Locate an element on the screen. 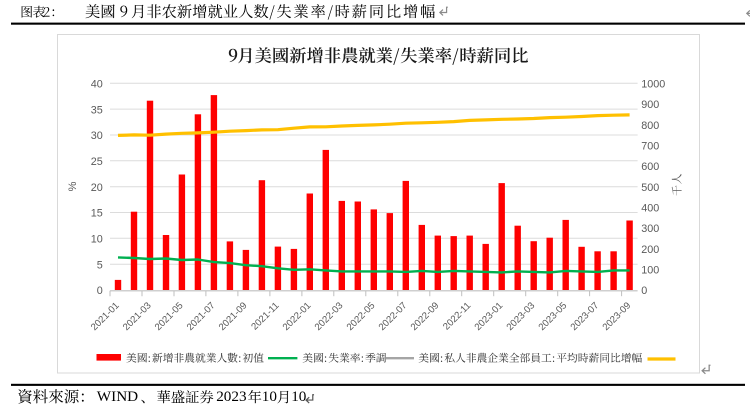  svg-text: 25 is located at coordinates (97, 162).